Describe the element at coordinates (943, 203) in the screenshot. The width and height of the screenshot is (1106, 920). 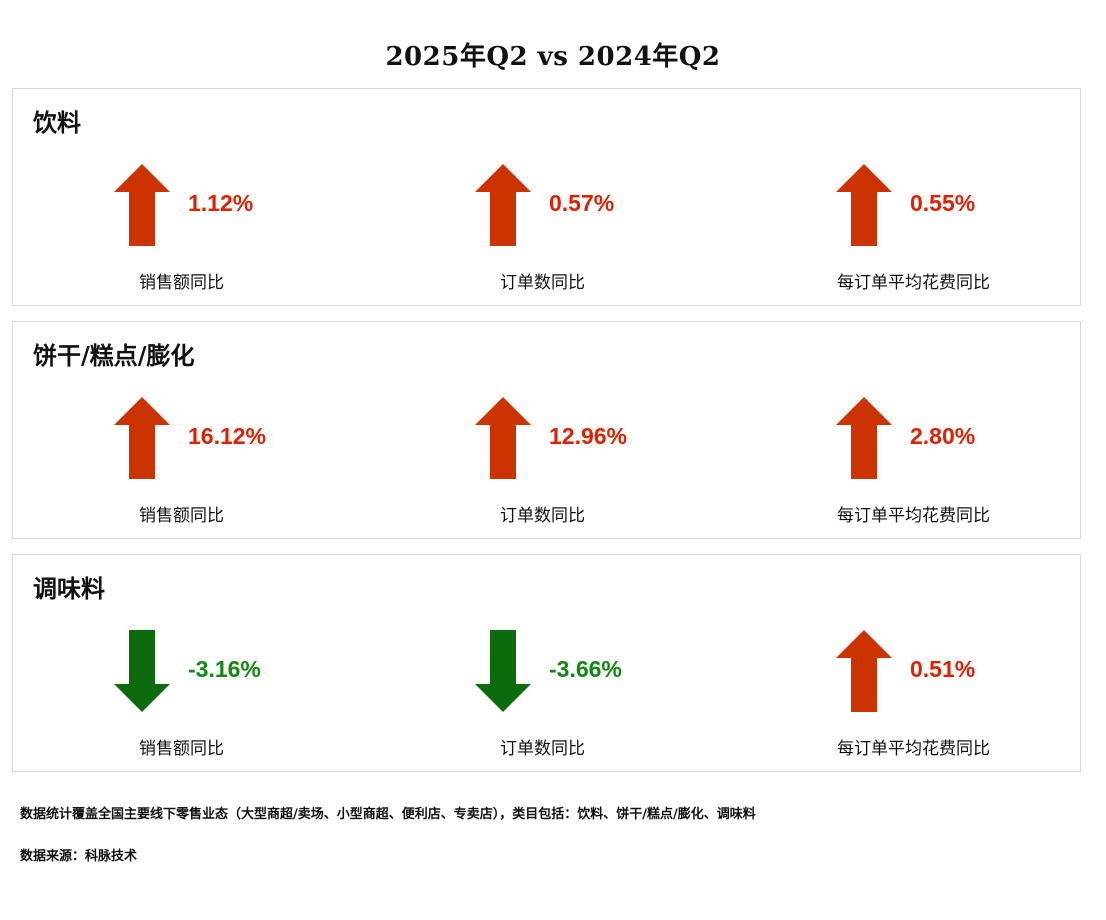
I see `metric-value: 0.55%` at that location.